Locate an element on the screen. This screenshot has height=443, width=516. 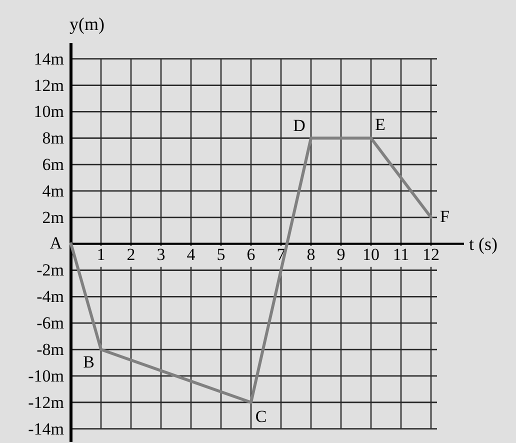
y-tick-label: 6m is located at coordinates (53, 164).